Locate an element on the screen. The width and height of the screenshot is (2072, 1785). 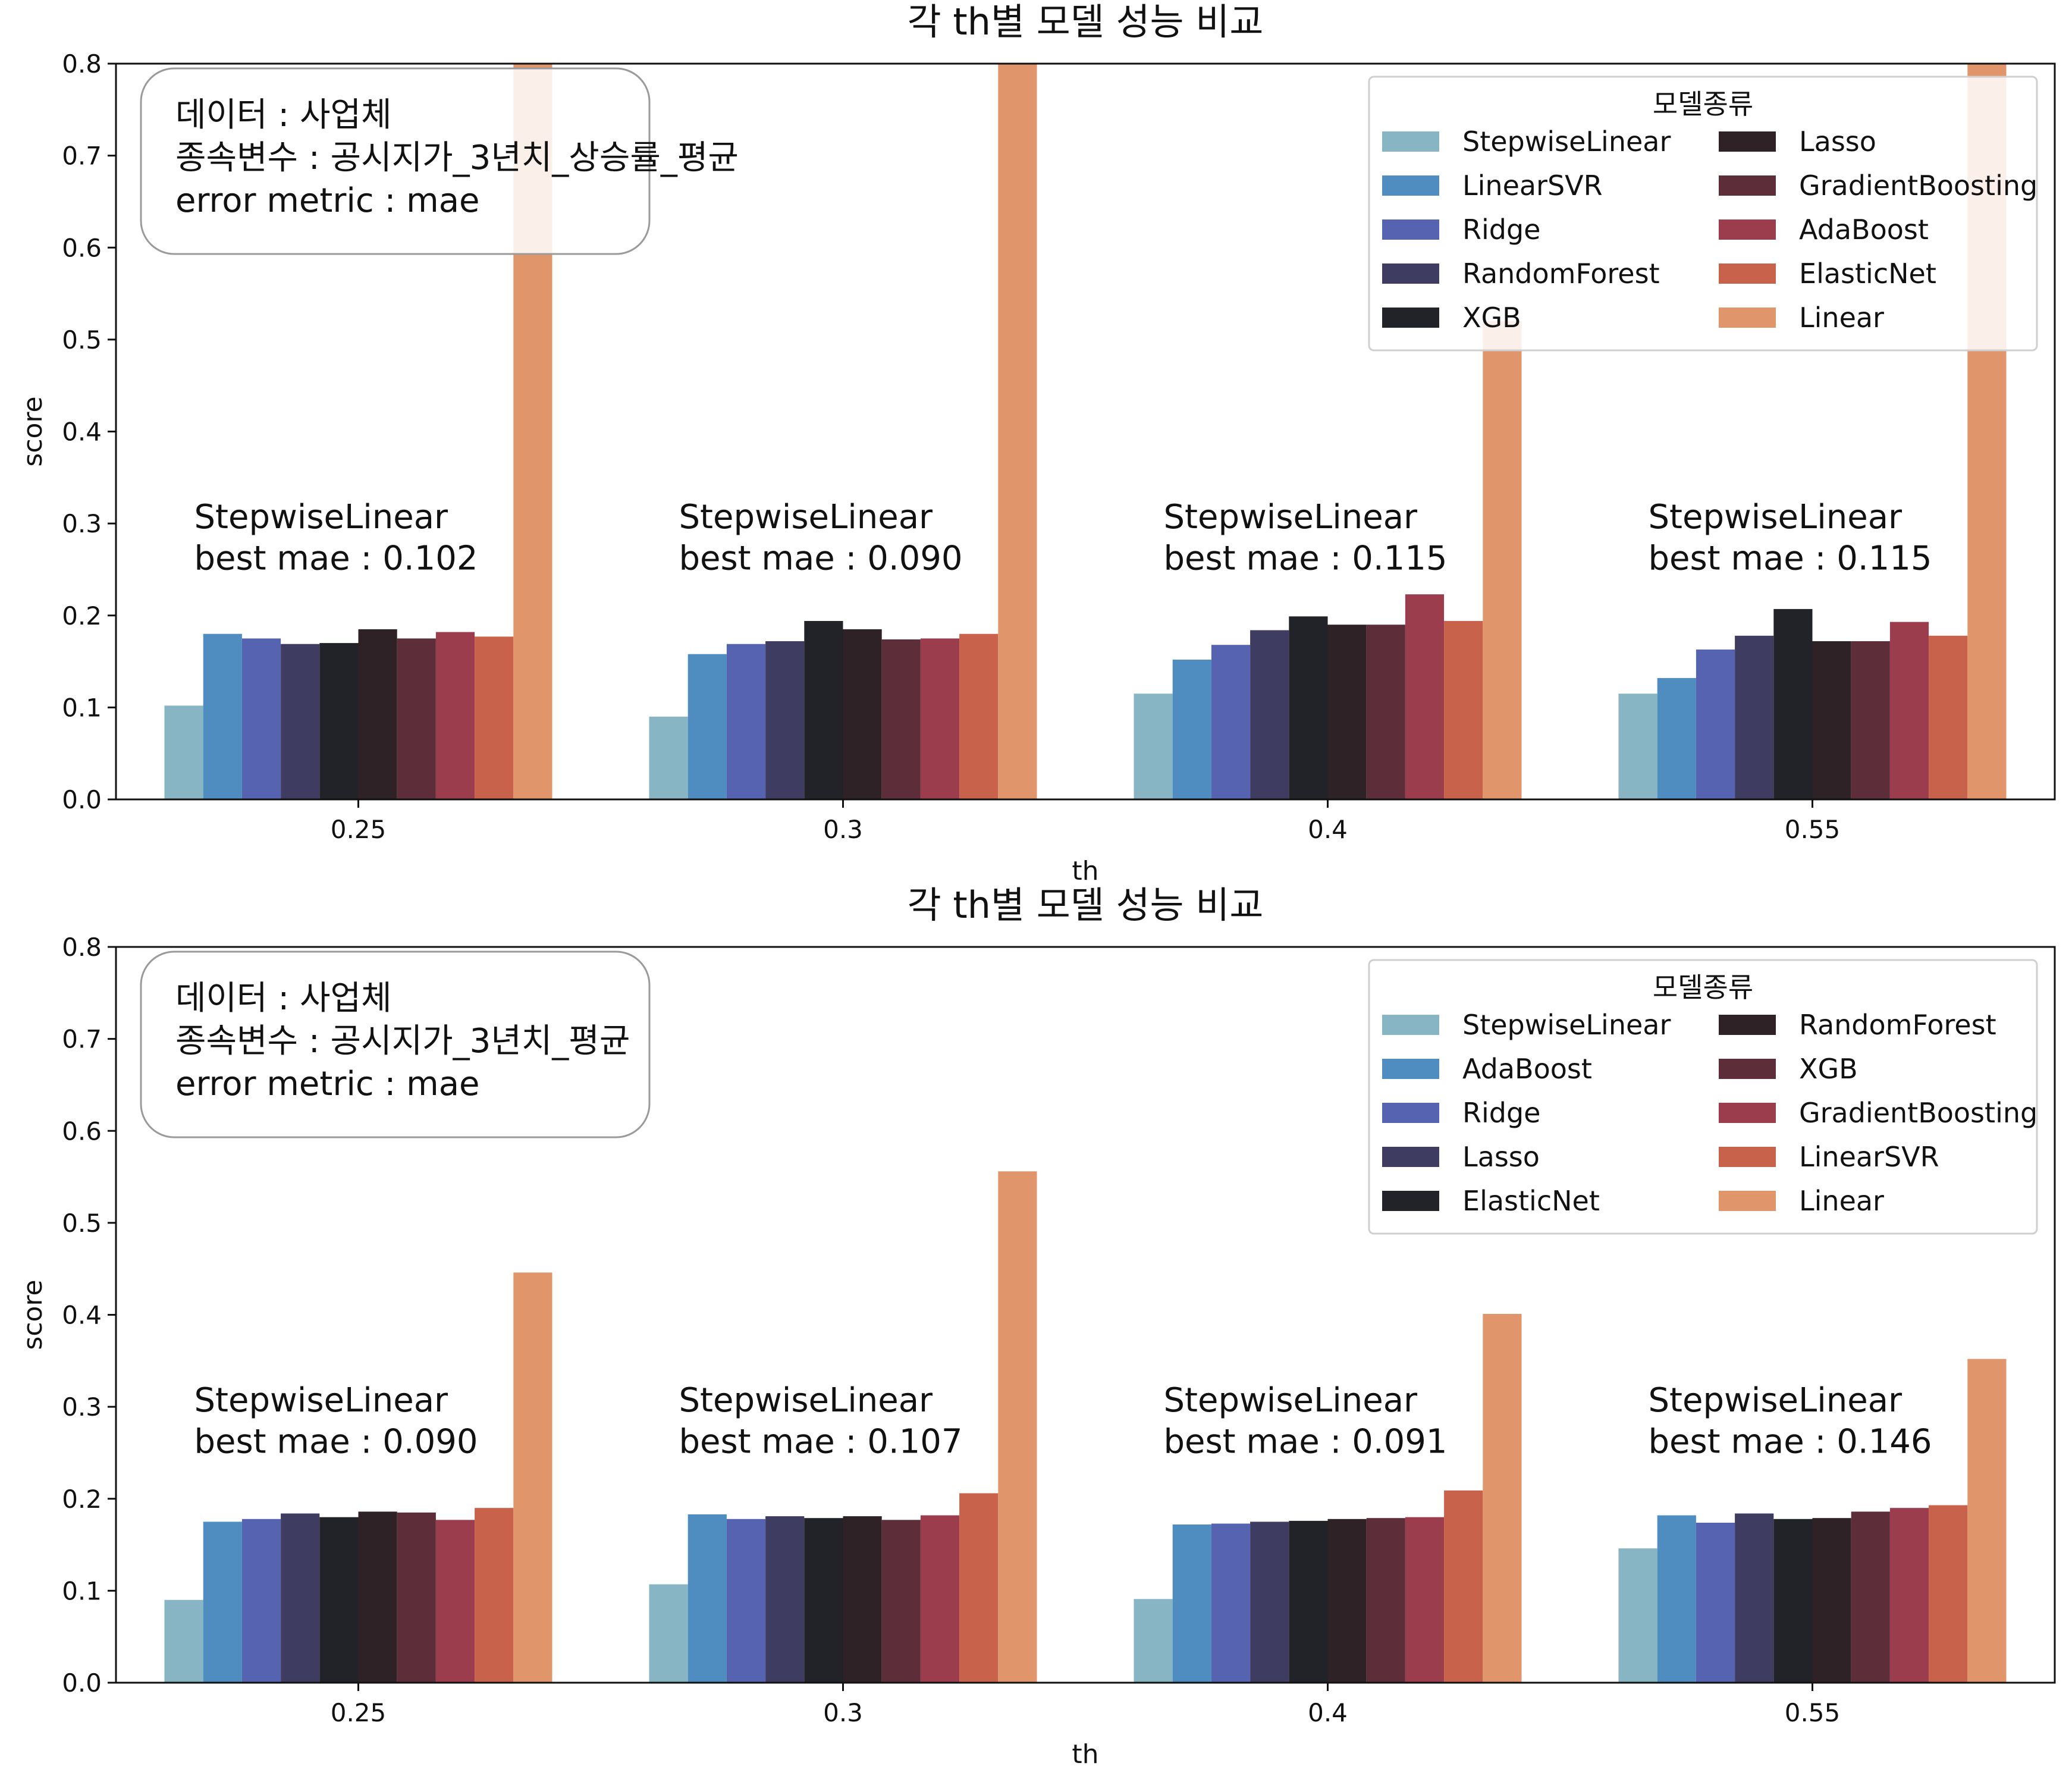
y-tick-label: 0.5 is located at coordinates (82, 340).